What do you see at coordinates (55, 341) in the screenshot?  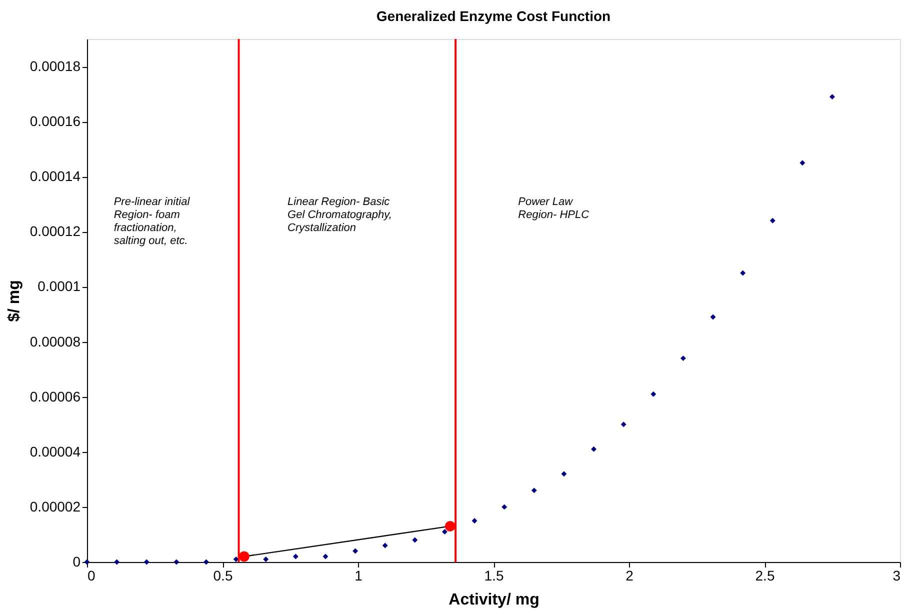 I see `y-tick-label: 0.00008` at bounding box center [55, 341].